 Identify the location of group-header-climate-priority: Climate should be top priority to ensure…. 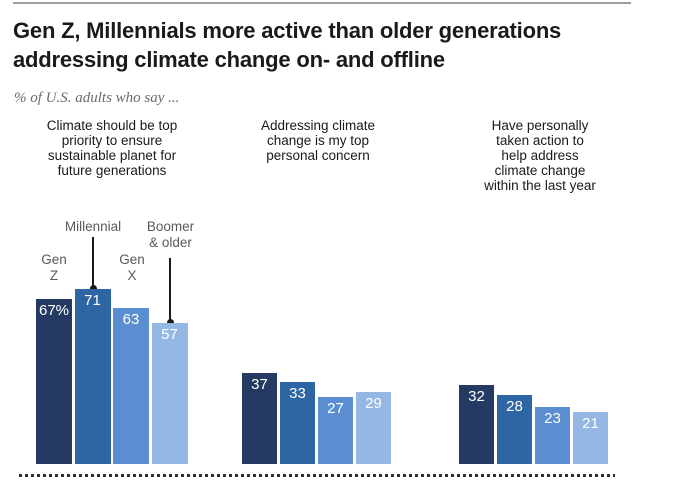
(112, 148).